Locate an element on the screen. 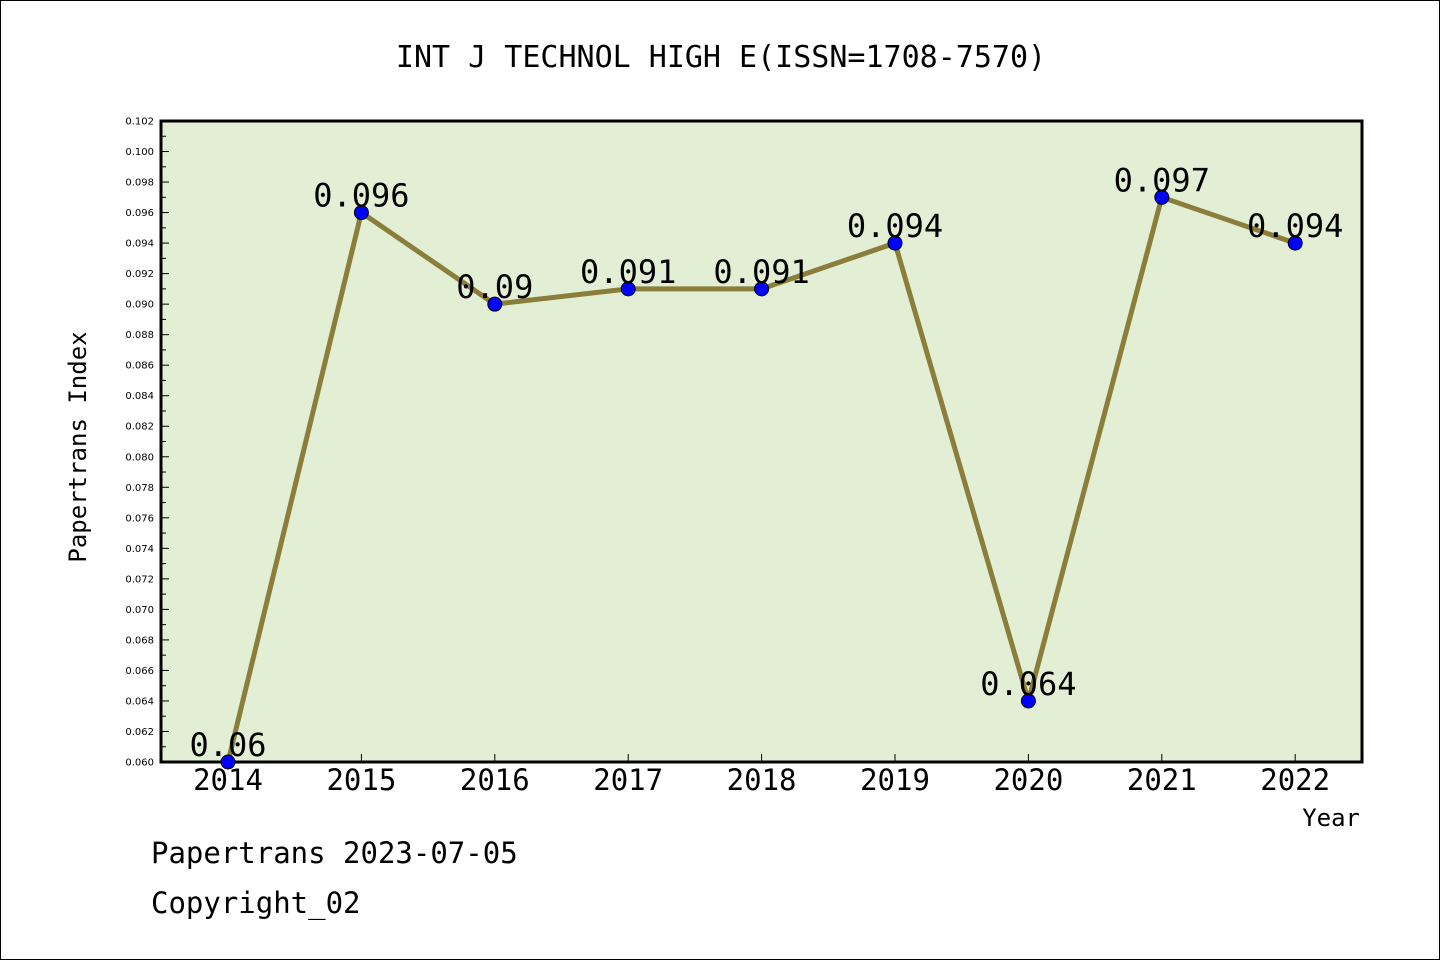 The height and width of the screenshot is (961, 1440). x-tick-label: 2021 is located at coordinates (1162, 780).